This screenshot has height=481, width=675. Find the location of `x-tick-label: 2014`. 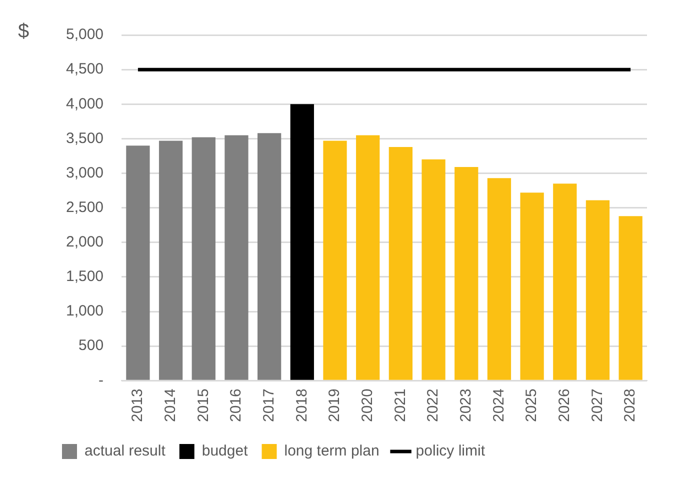

x-tick-label: 2014 is located at coordinates (170, 405).